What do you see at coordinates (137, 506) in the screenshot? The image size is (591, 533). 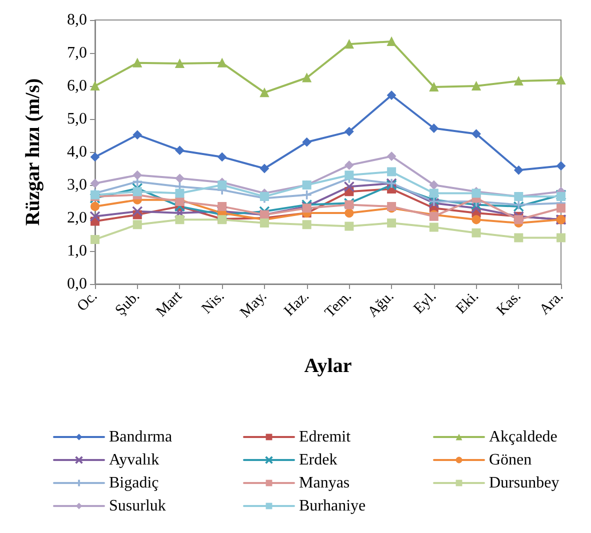 I see `legend-label: Susurluk` at bounding box center [137, 506].